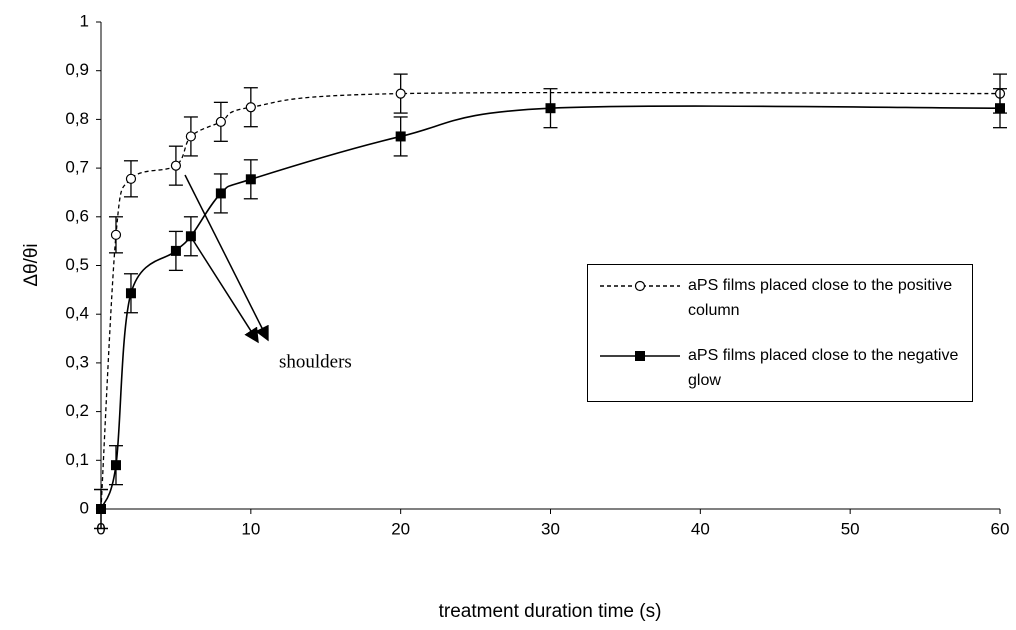 The width and height of the screenshot is (1016, 630). Describe the element at coordinates (84, 20) in the screenshot. I see `y-tick-label: 1` at that location.